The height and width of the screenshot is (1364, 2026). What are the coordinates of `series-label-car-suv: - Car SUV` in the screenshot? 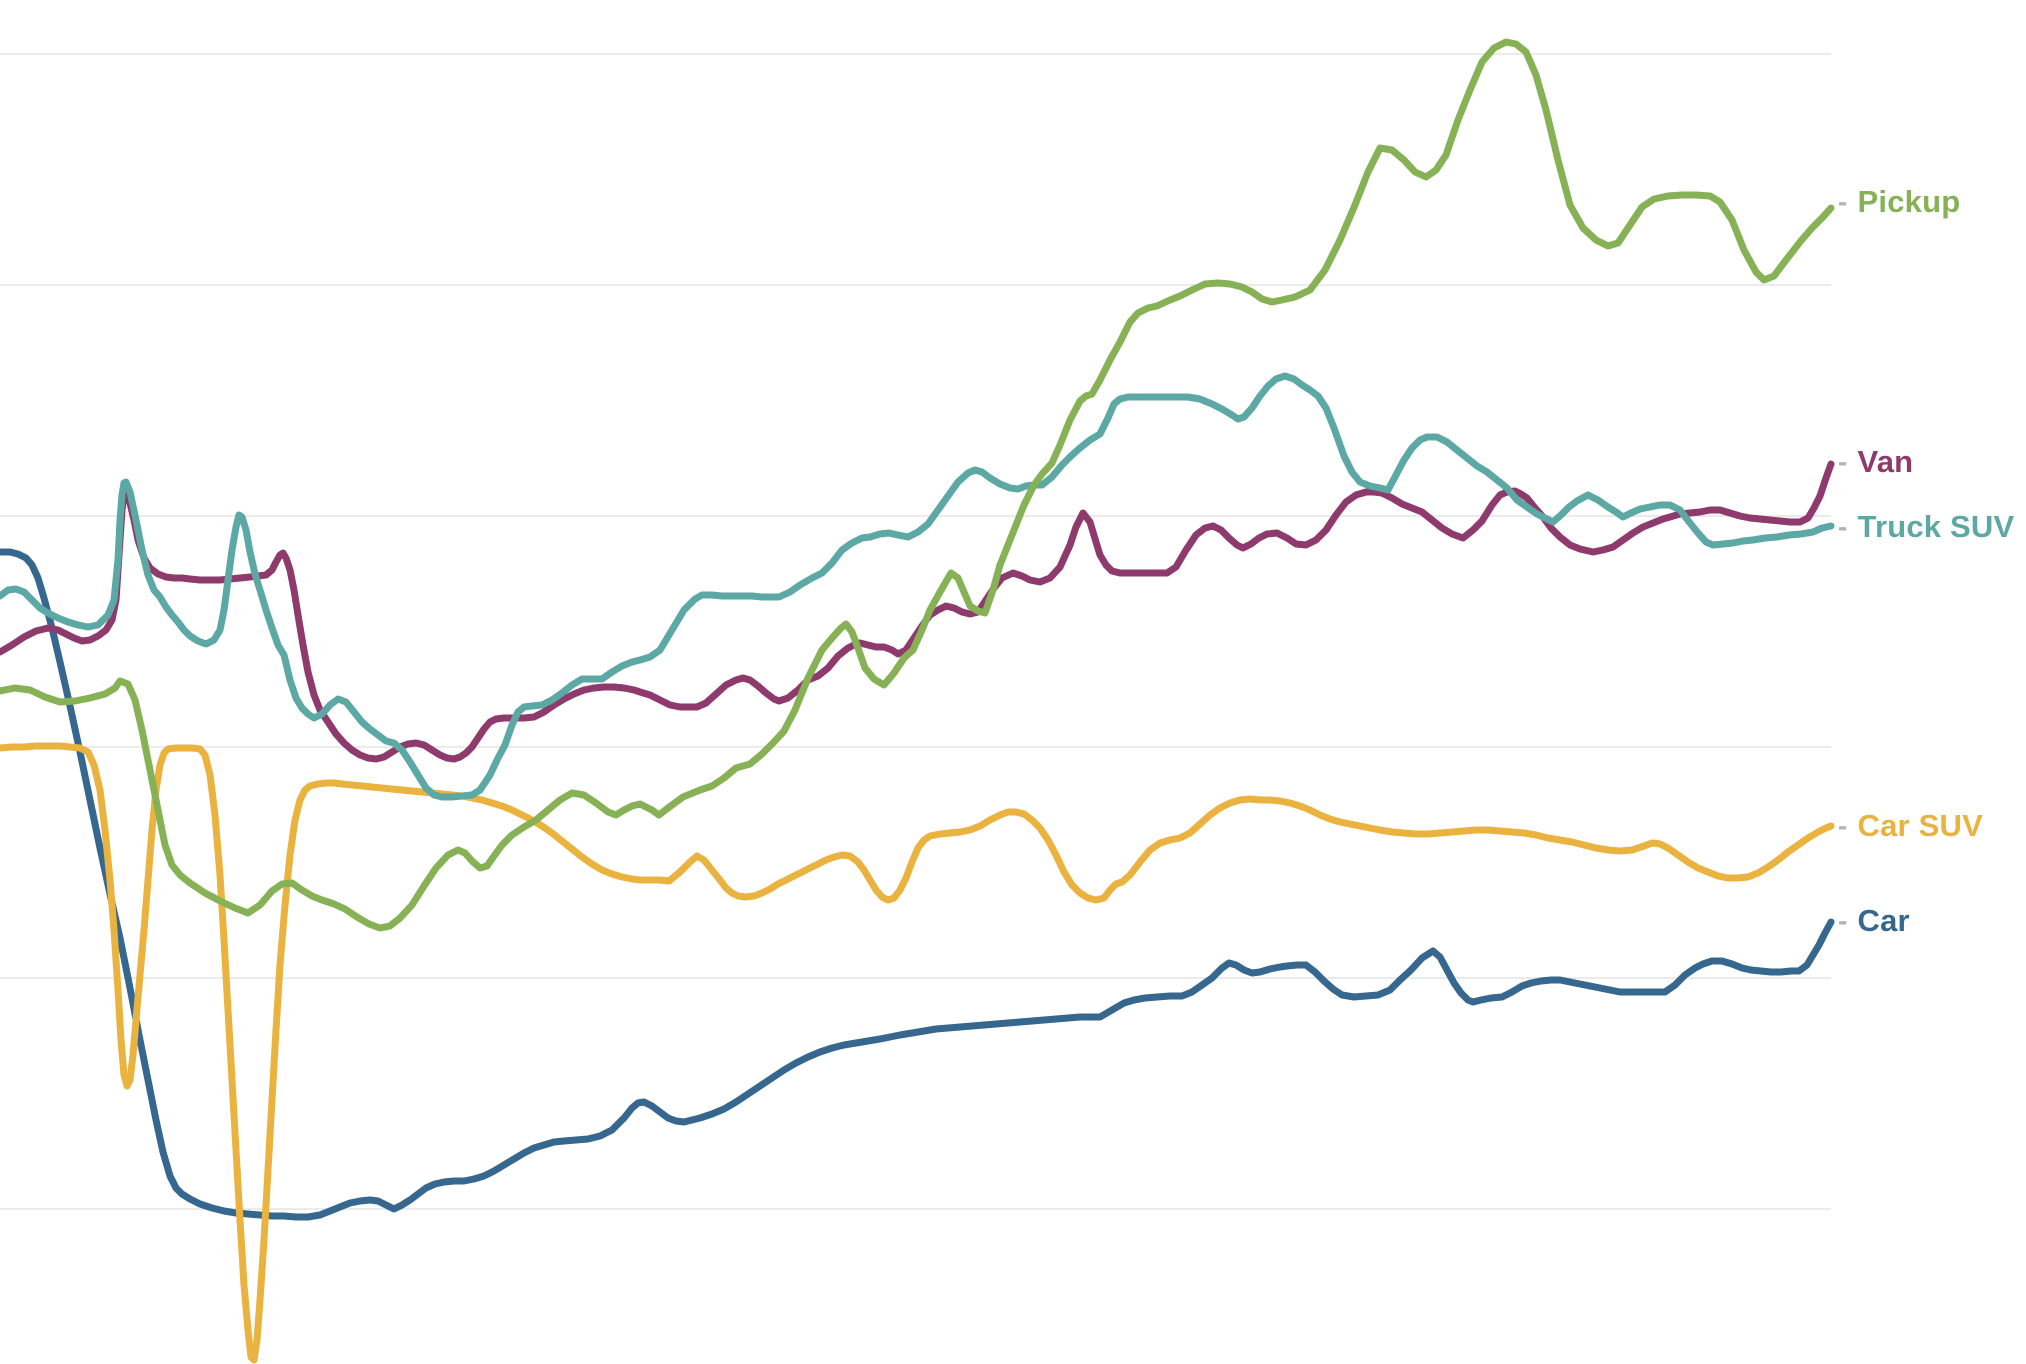 It's located at (1910, 826).